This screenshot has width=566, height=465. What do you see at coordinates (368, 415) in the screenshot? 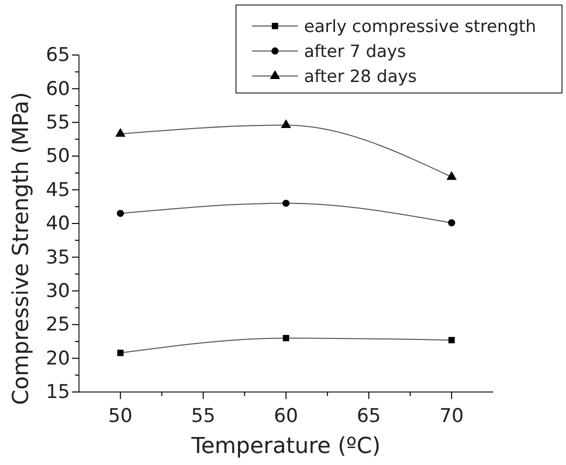
I see `x-tick-label: 65` at bounding box center [368, 415].